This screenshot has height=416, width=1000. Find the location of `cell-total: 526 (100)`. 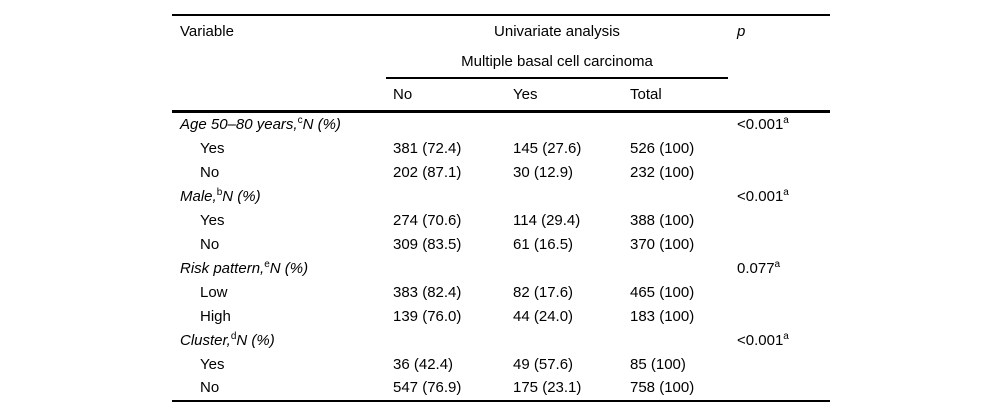

cell-total: 526 (100) is located at coordinates (662, 149).